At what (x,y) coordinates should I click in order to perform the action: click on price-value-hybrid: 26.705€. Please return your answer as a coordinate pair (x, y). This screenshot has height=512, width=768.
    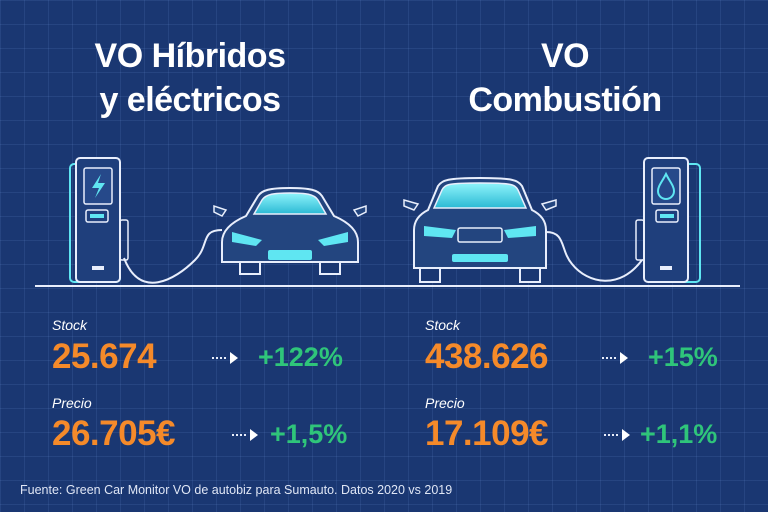
    Looking at the image, I should click on (114, 433).